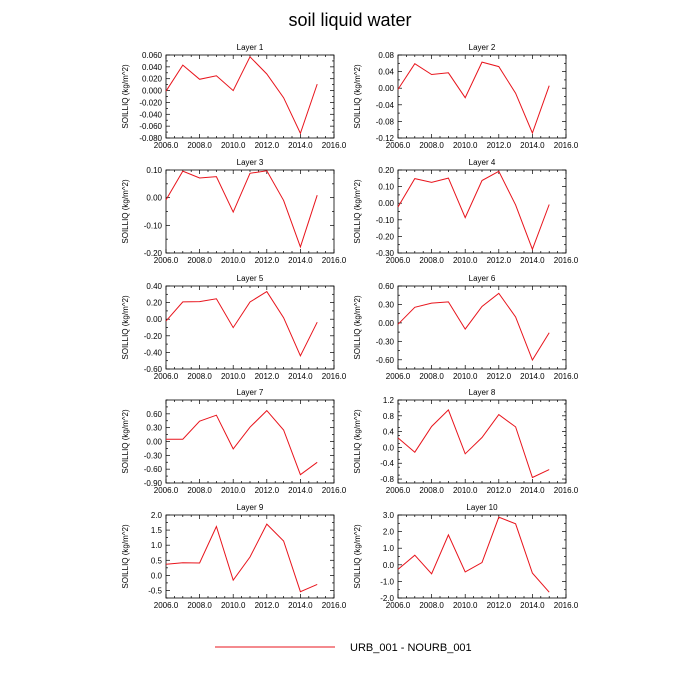 This screenshot has height=700, width=700. What do you see at coordinates (385, 121) in the screenshot?
I see `y-tick-label: -0.08` at bounding box center [385, 121].